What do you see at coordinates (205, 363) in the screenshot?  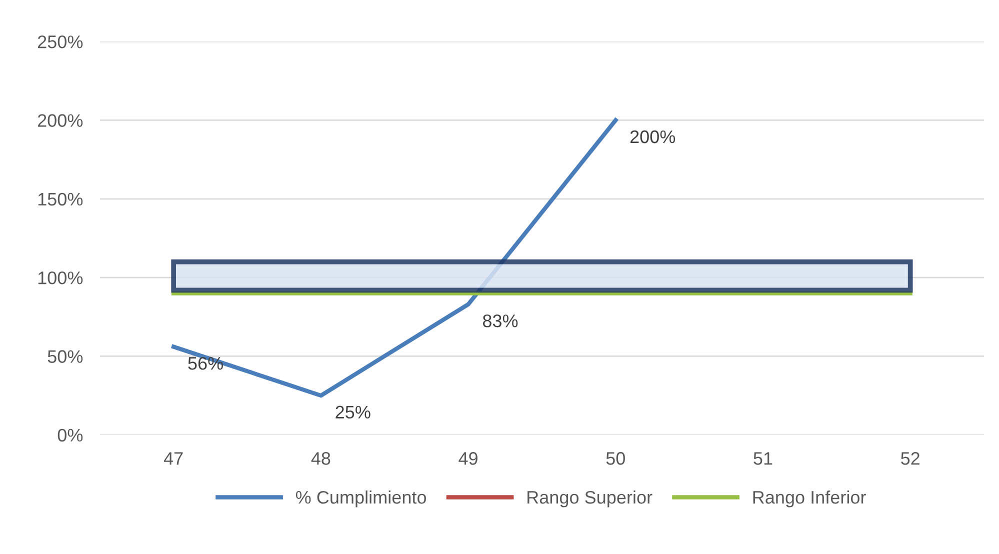 I see `data-label: 56%` at bounding box center [205, 363].